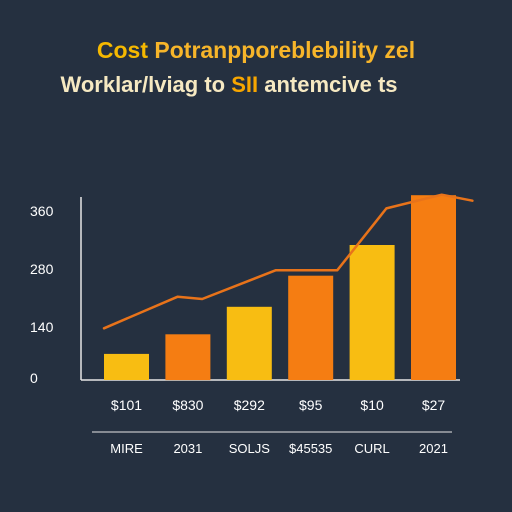  What do you see at coordinates (434, 405) in the screenshot?
I see `bar-value-label: $27` at bounding box center [434, 405].